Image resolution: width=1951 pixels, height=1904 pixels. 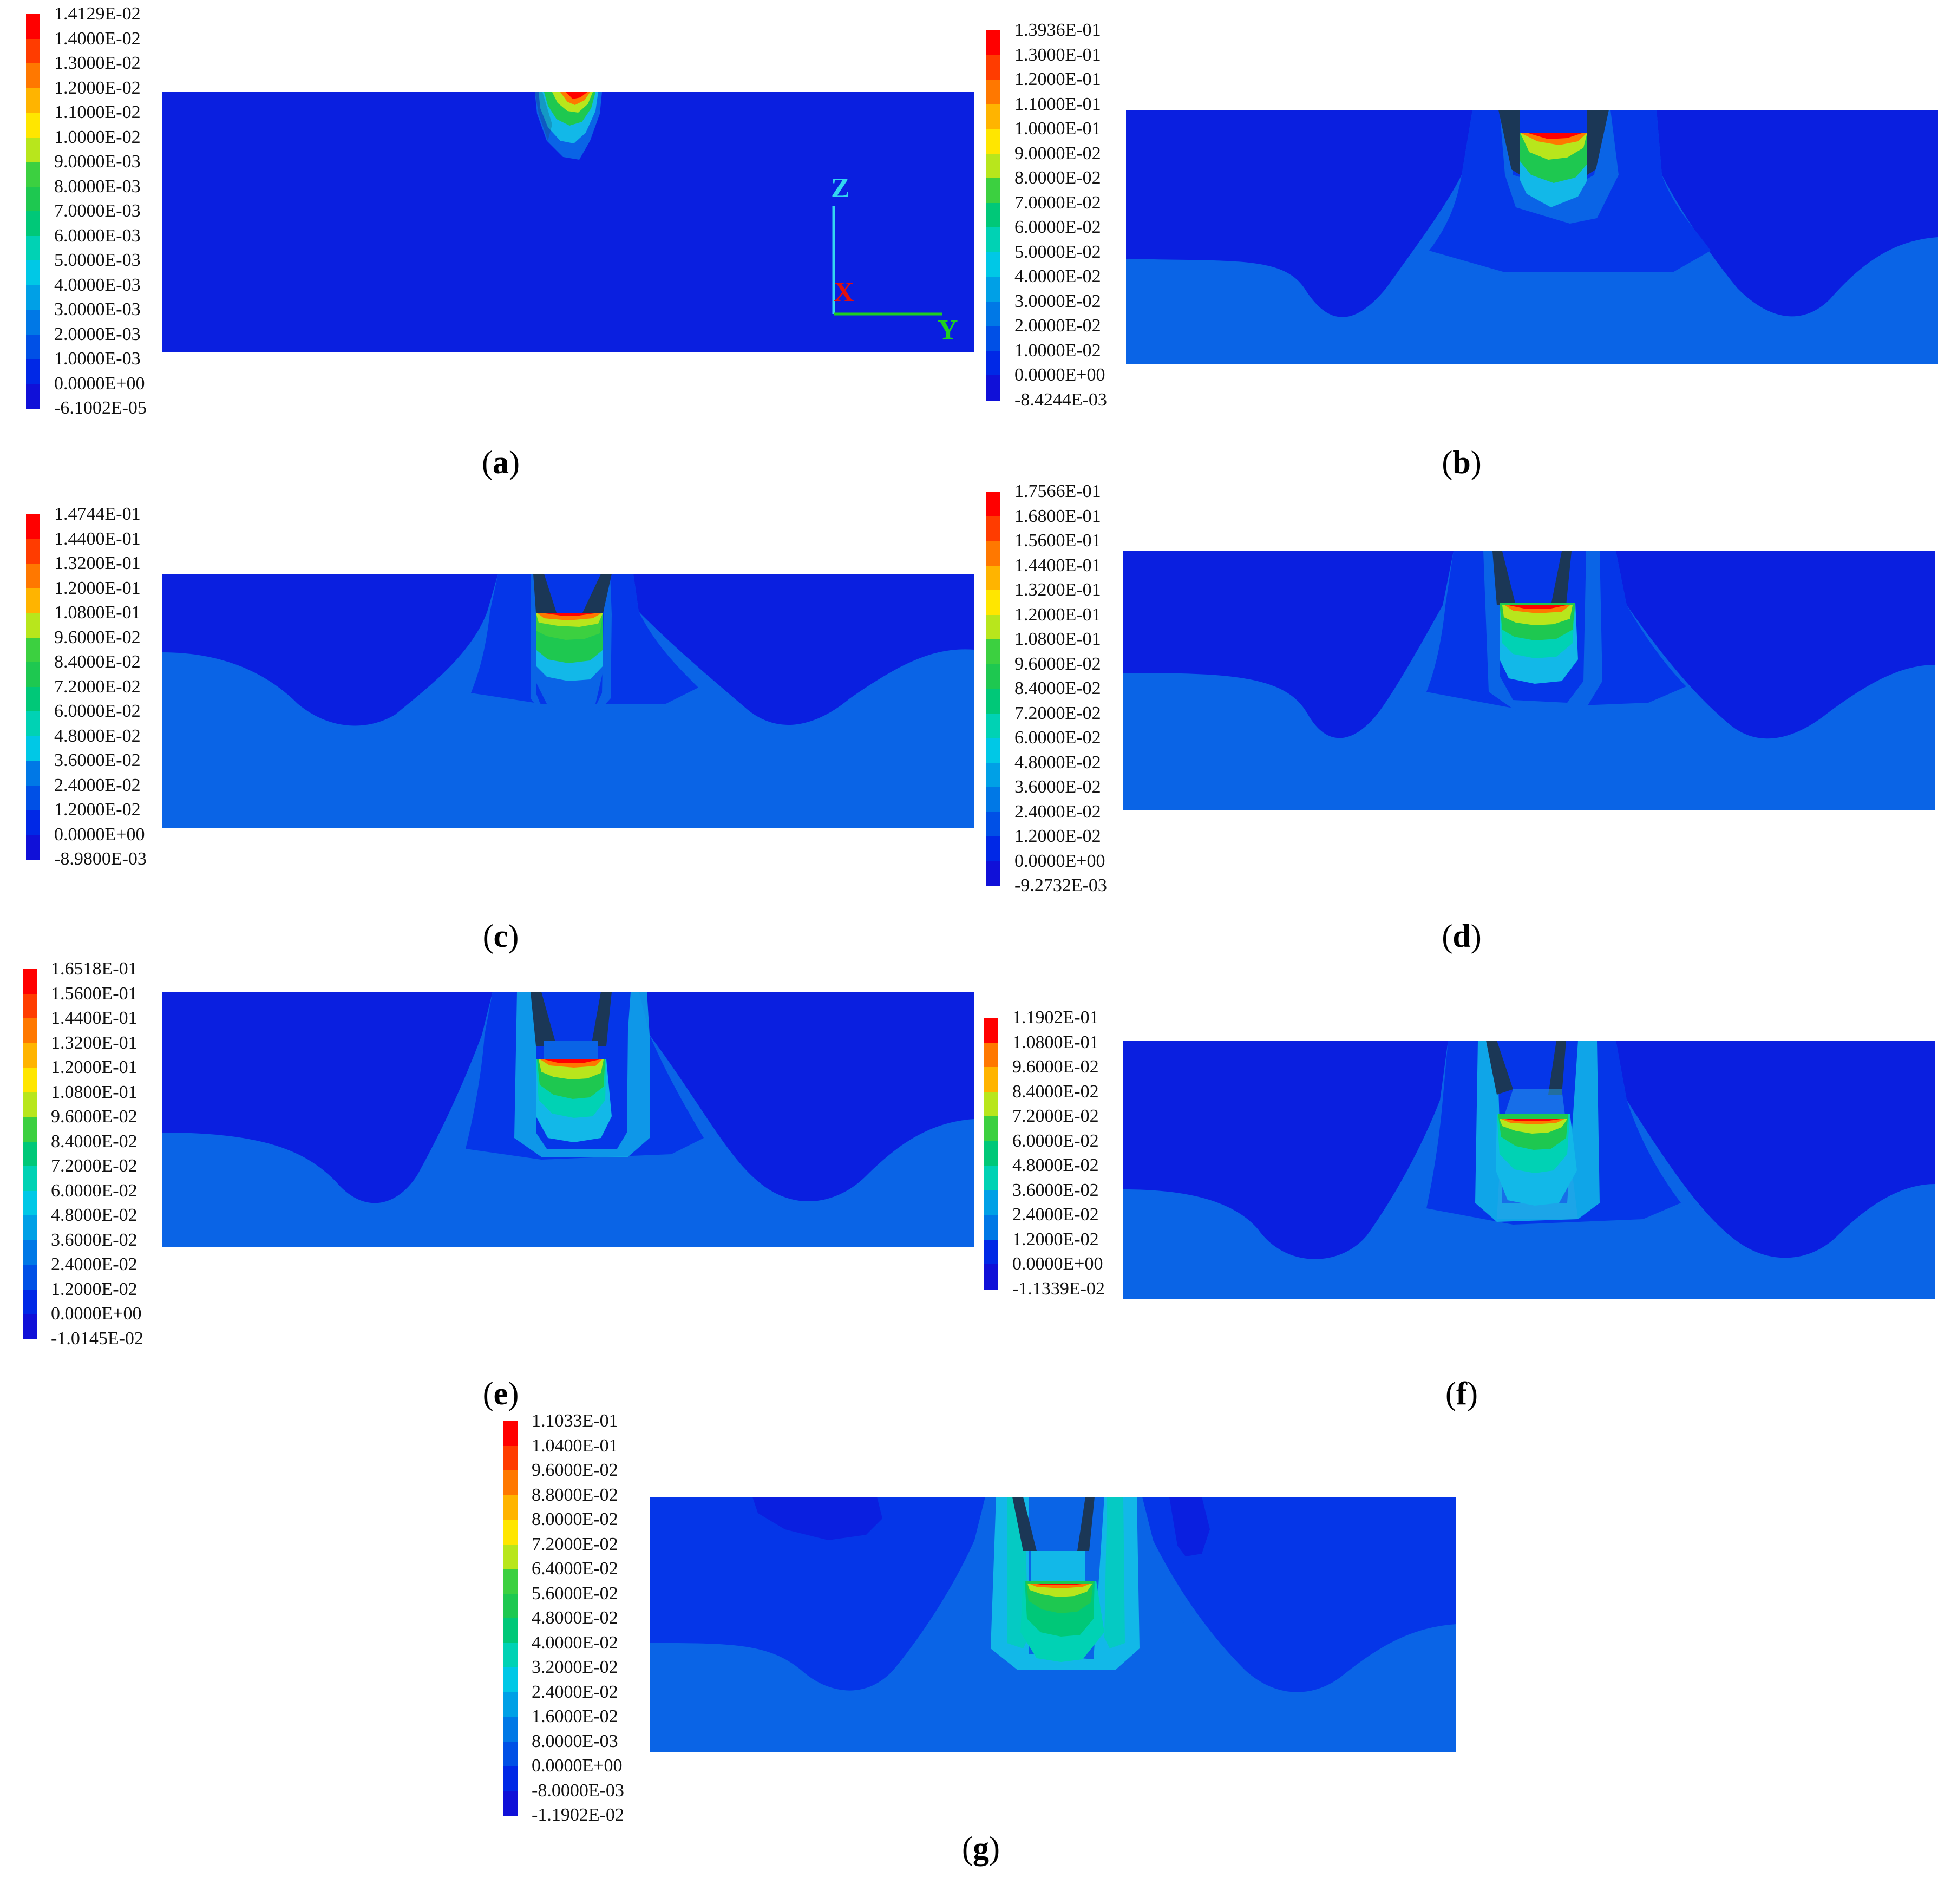 I want to click on caption-b: (b), so click(x=1462, y=462).